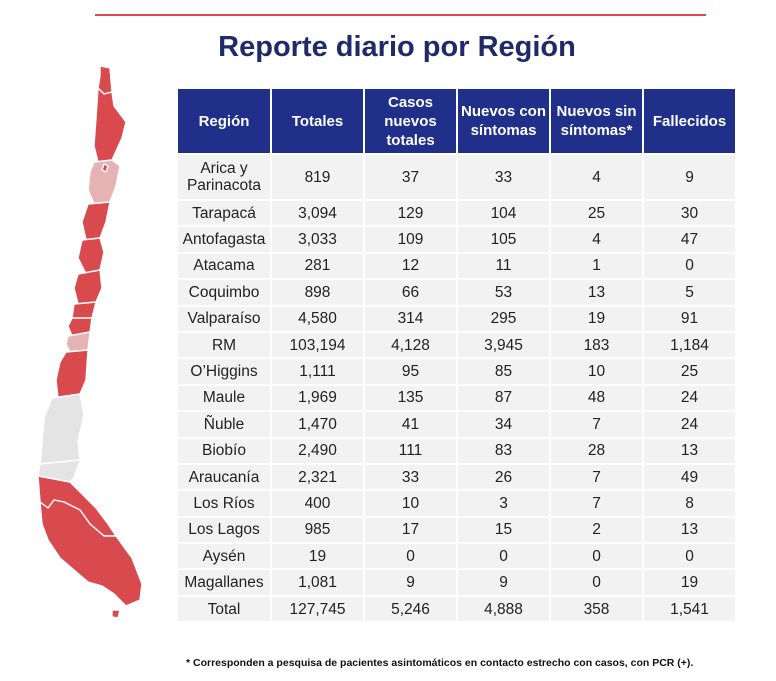  What do you see at coordinates (224, 609) in the screenshot?
I see `region-name-cell: Total` at bounding box center [224, 609].